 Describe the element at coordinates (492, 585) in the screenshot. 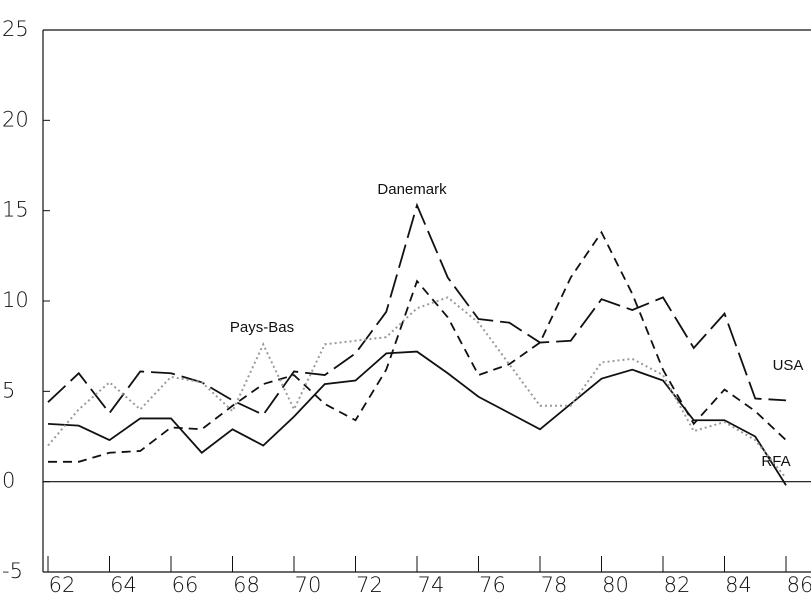

I see `x-tick-label: 76` at that location.